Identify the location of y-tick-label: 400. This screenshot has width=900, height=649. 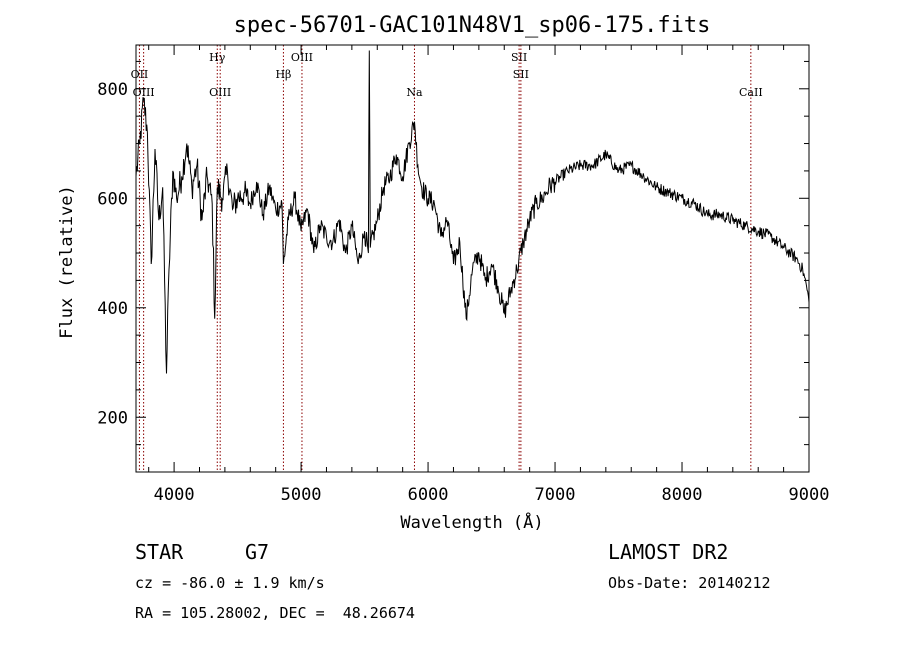
(112, 309).